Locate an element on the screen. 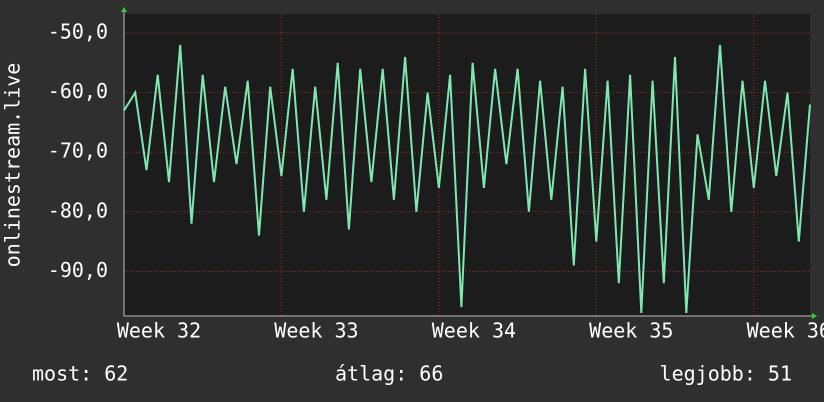  x-tick-label: Week 35 is located at coordinates (631, 331).